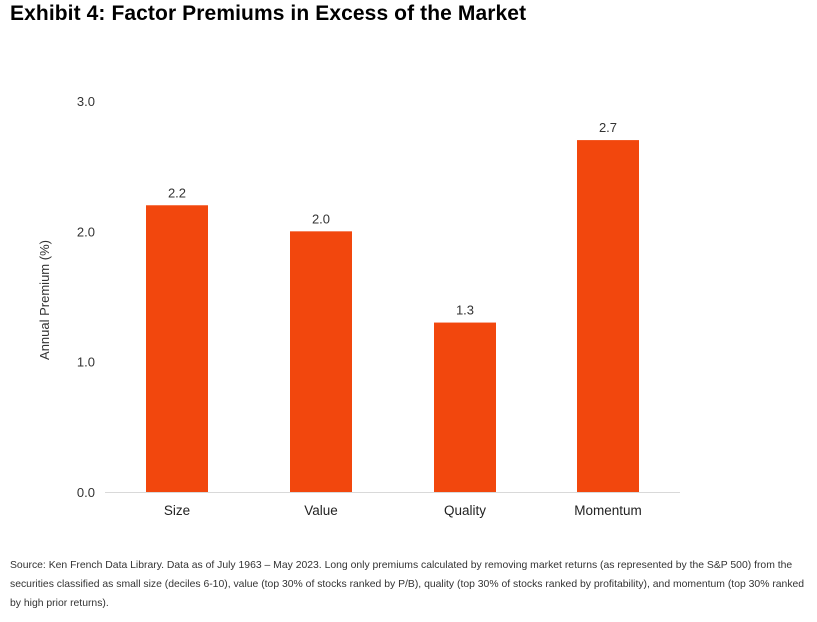  Describe the element at coordinates (321, 510) in the screenshot. I see `x-tick-label: Value` at that location.